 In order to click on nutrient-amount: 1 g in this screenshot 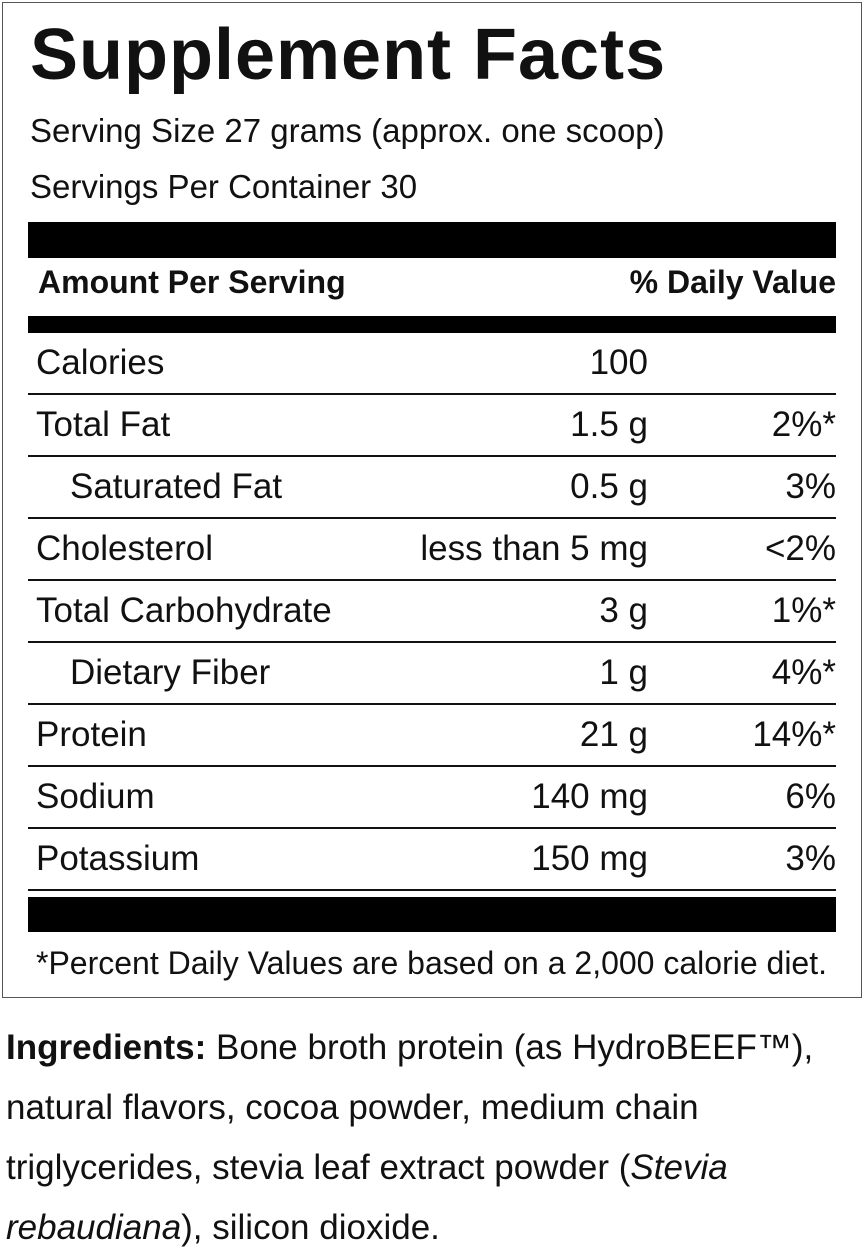, I will do `click(623, 672)`.